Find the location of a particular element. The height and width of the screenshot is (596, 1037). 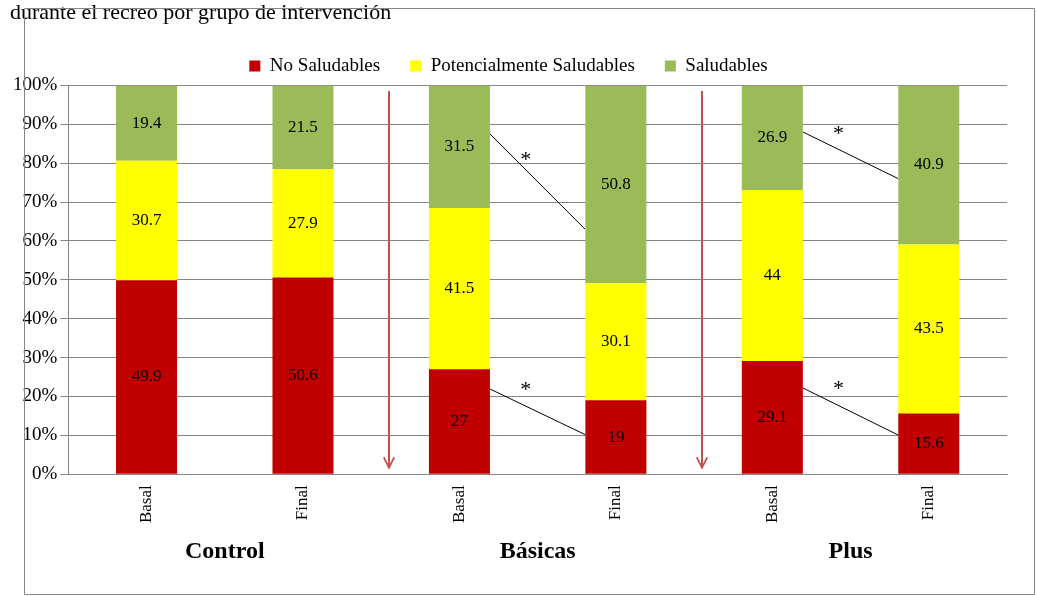

data-label: 30.7 is located at coordinates (146, 219).